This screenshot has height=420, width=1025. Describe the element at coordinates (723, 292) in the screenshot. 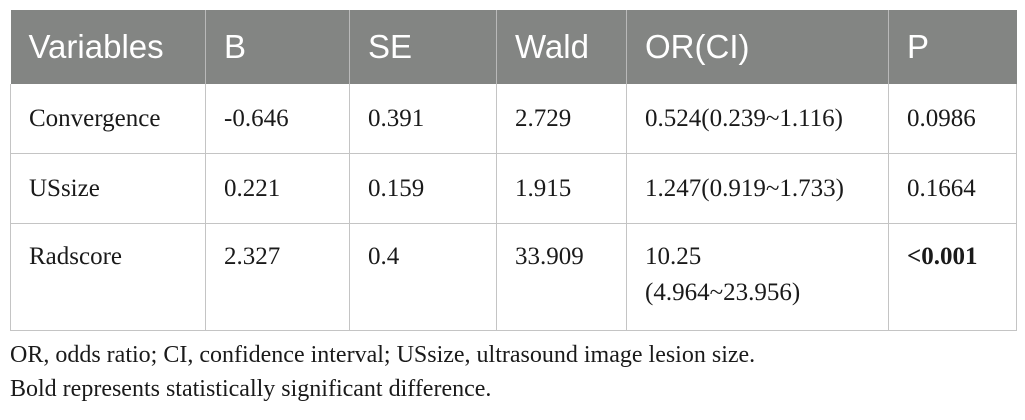

I see `or-ci-line2: (4.964~23.956)` at that location.